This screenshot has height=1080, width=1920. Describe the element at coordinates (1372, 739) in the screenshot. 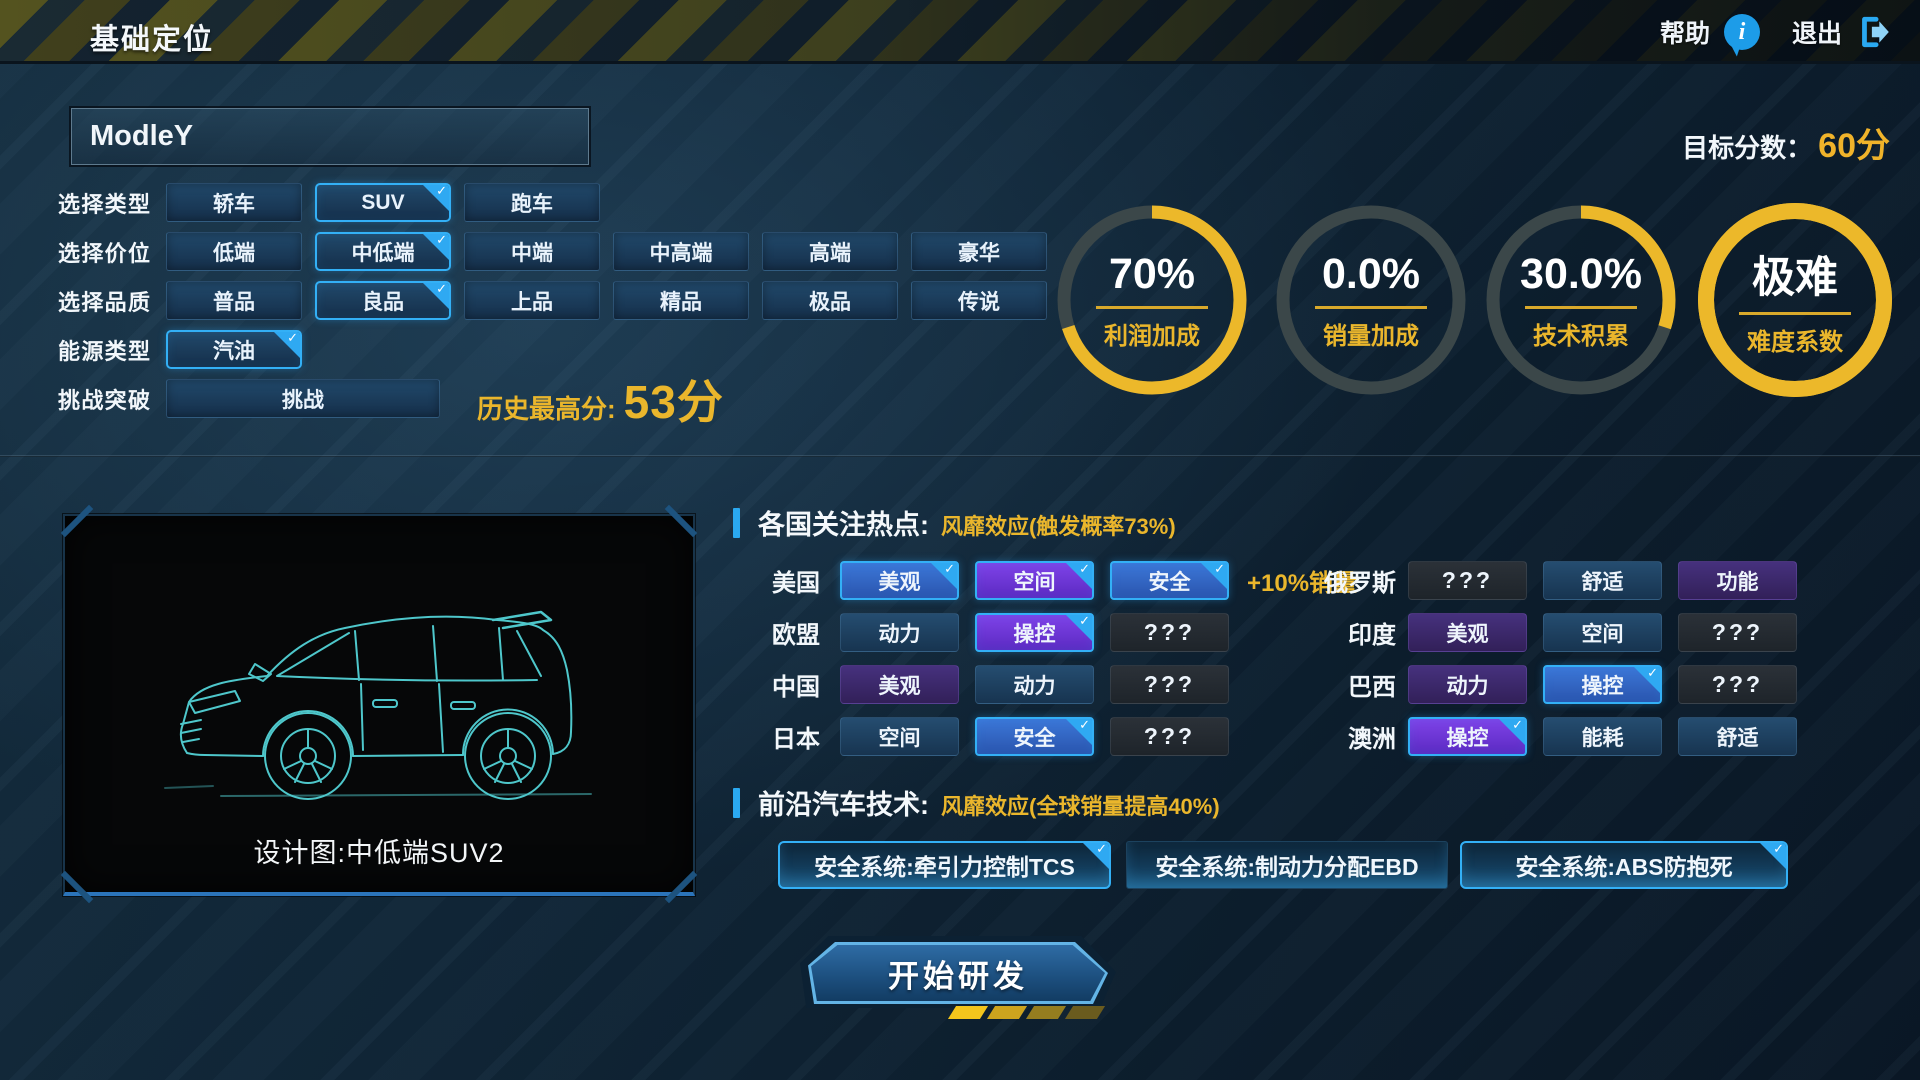

I see `country-label: 澳洲` at that location.